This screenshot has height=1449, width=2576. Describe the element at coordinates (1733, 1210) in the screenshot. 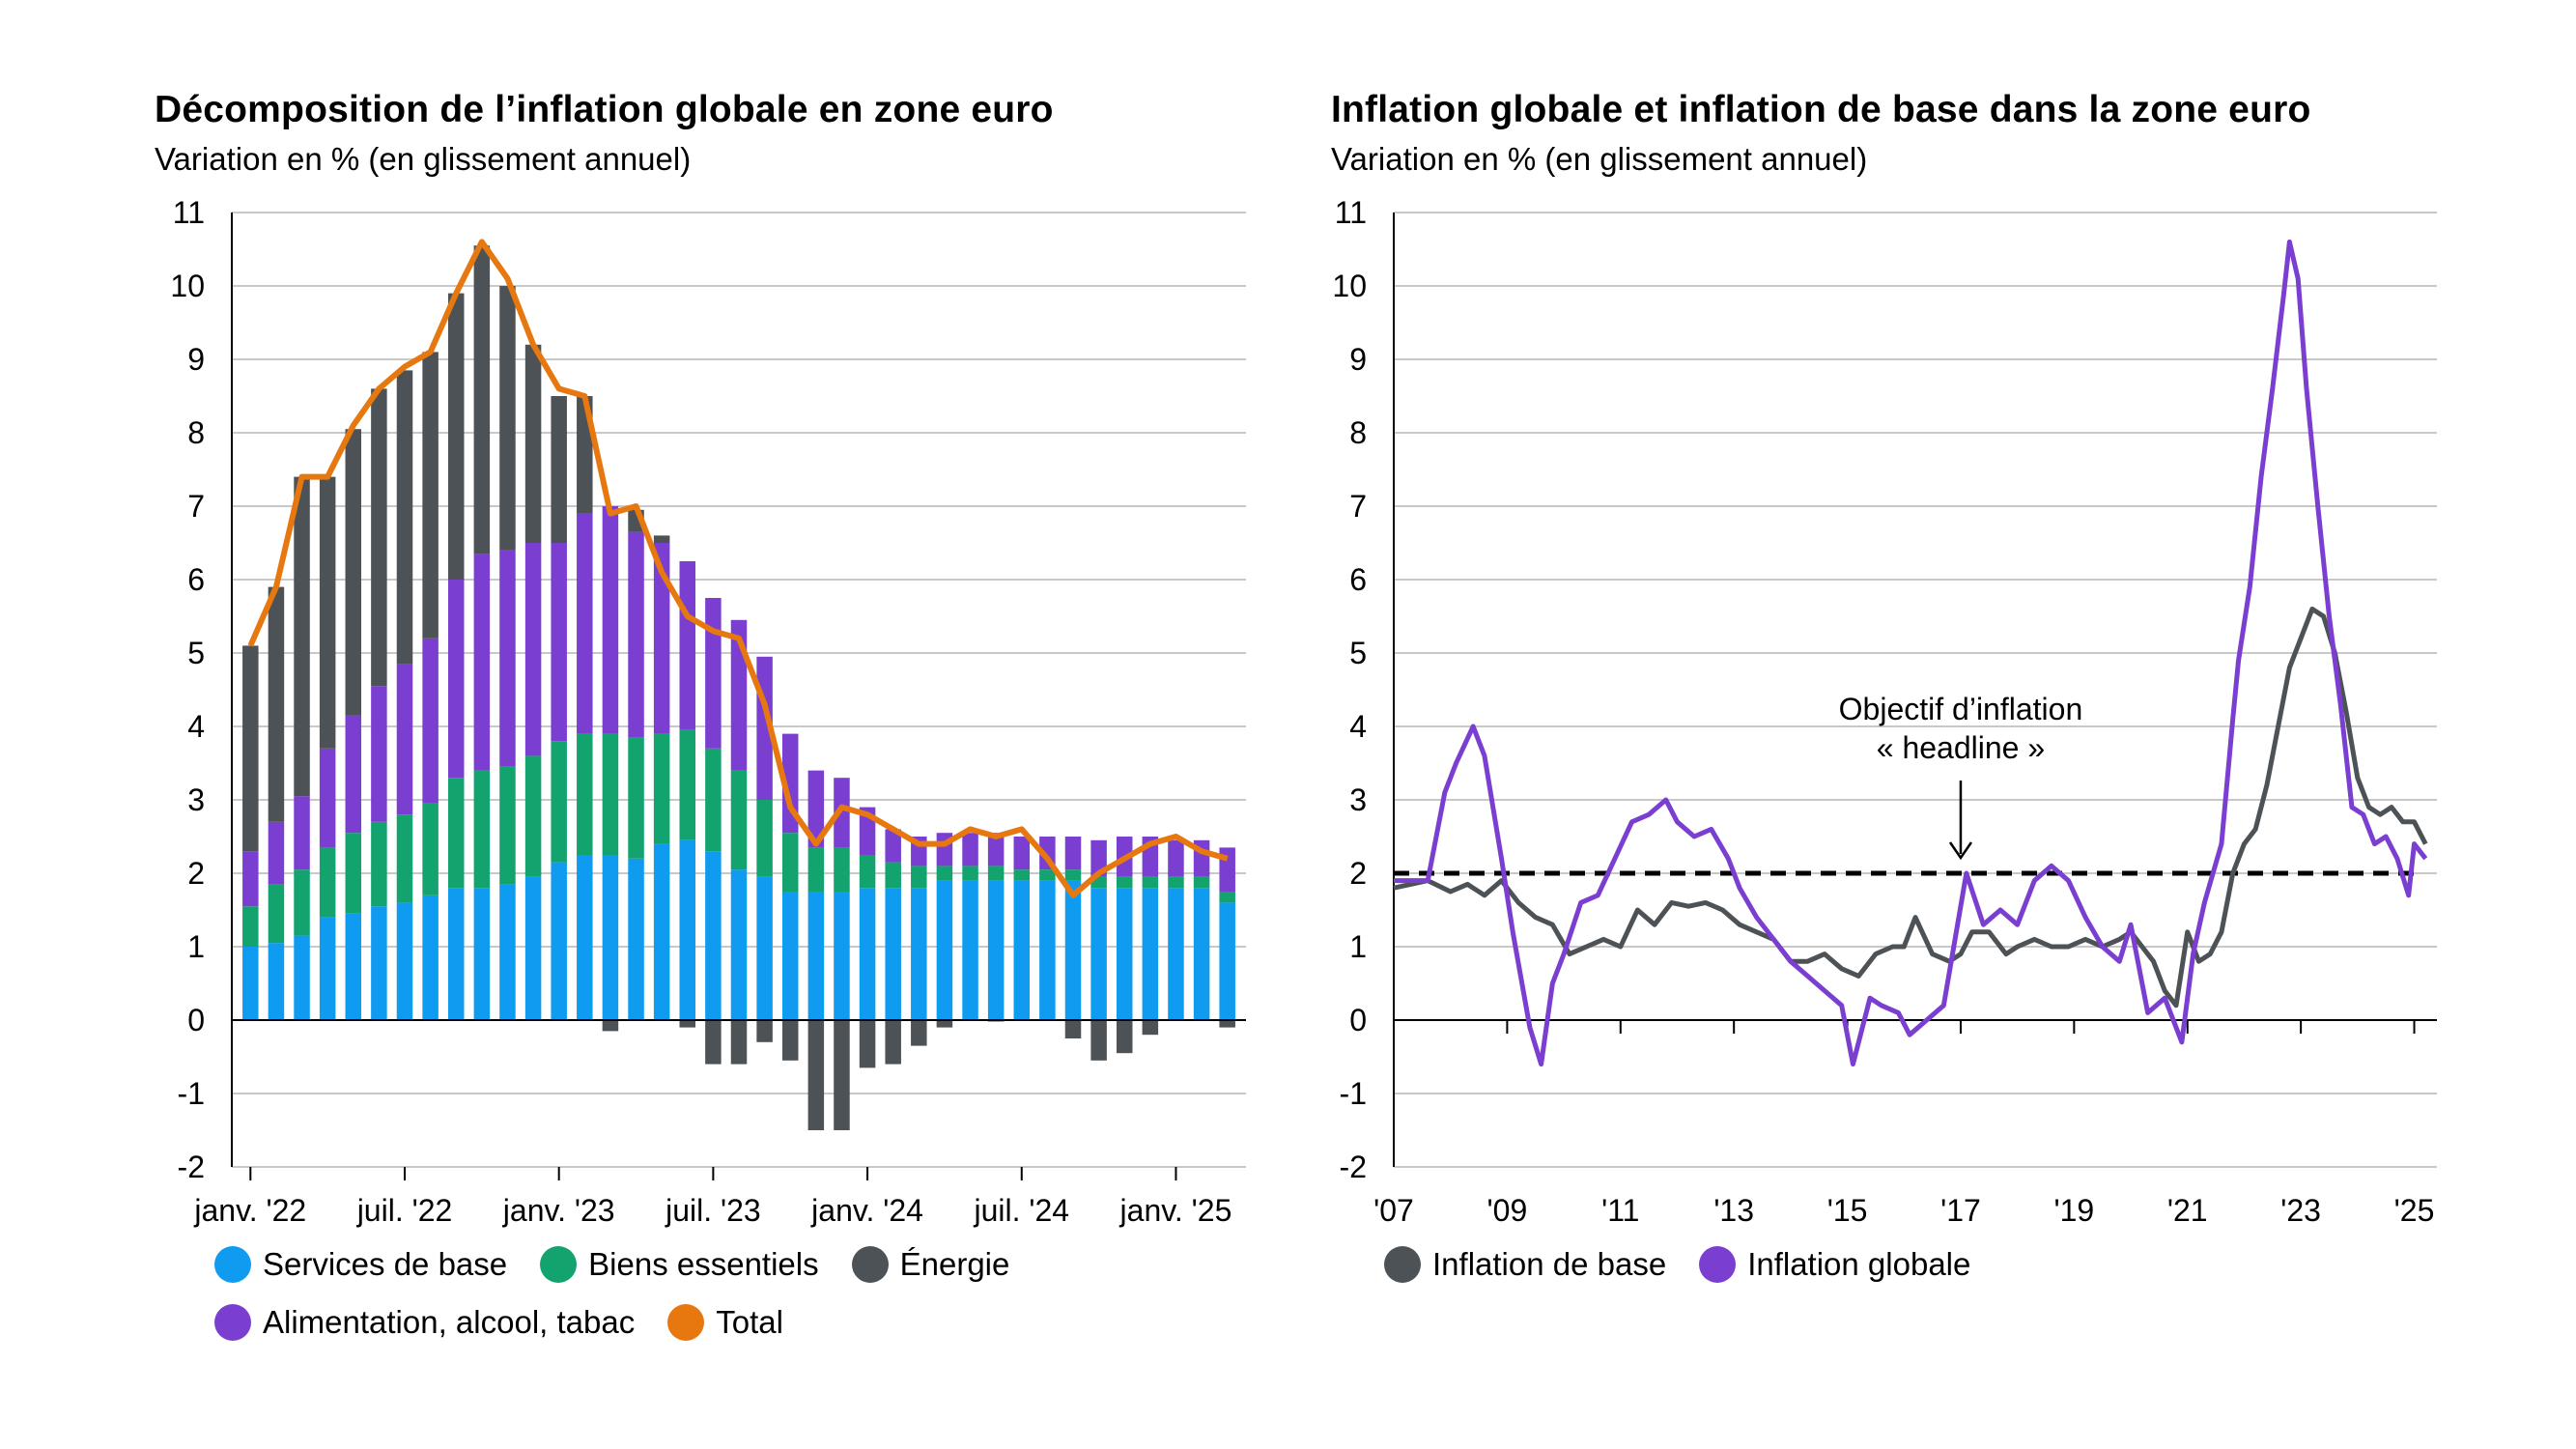

I see `x-tick-label: '13` at that location.